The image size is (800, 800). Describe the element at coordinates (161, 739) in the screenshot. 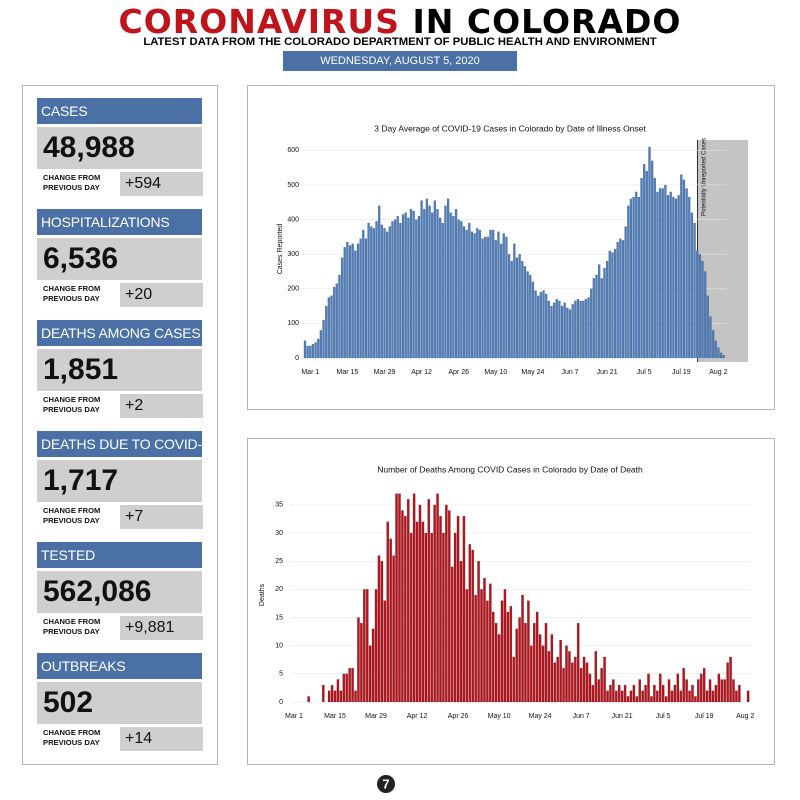

I see `change-value: +14` at that location.